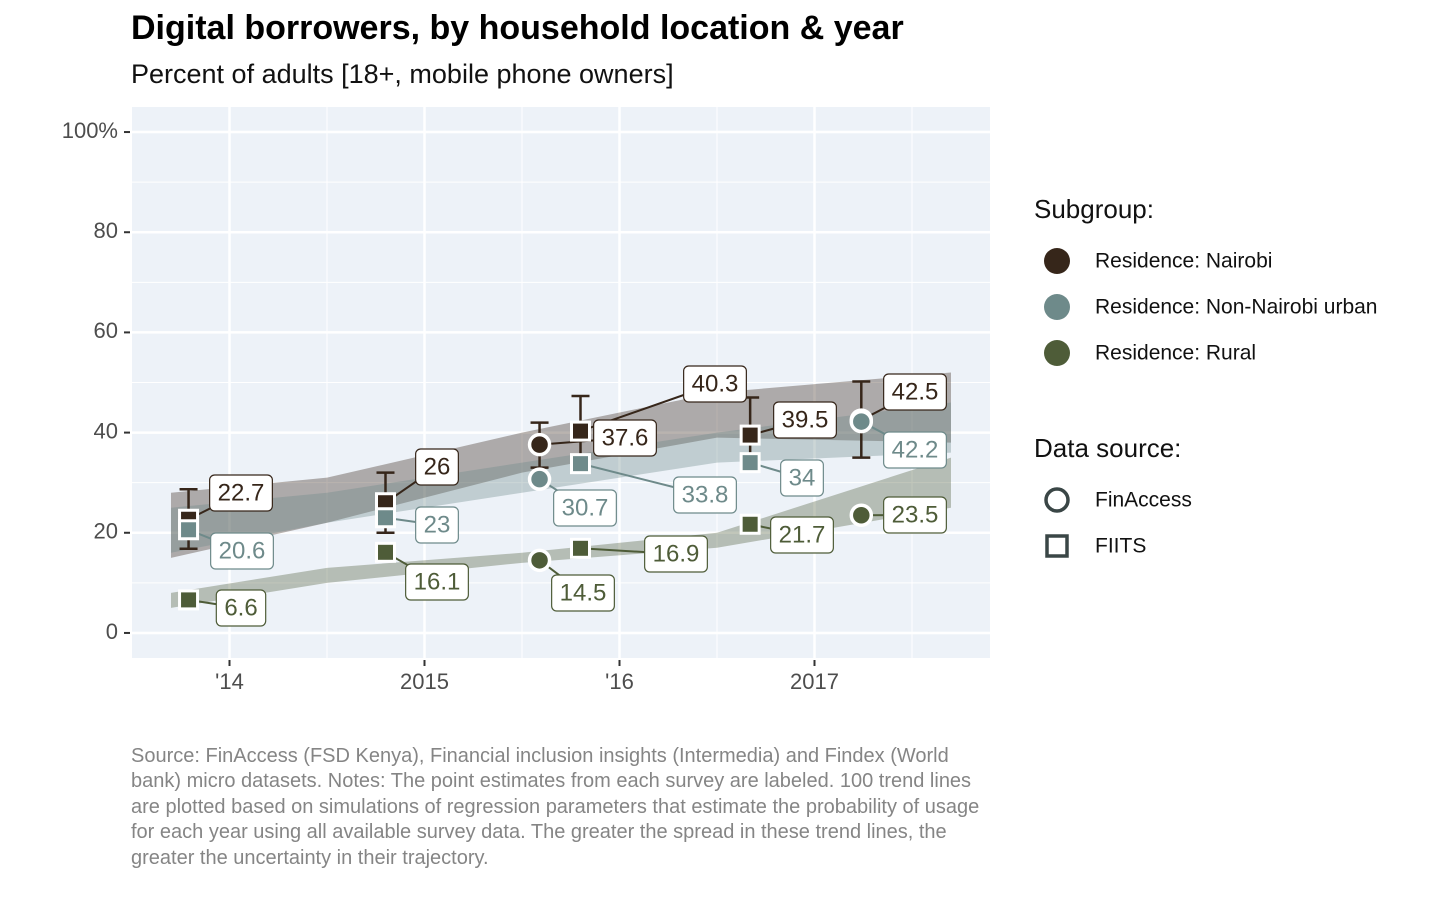  I want to click on data-label-text: 33.8, so click(705, 494).